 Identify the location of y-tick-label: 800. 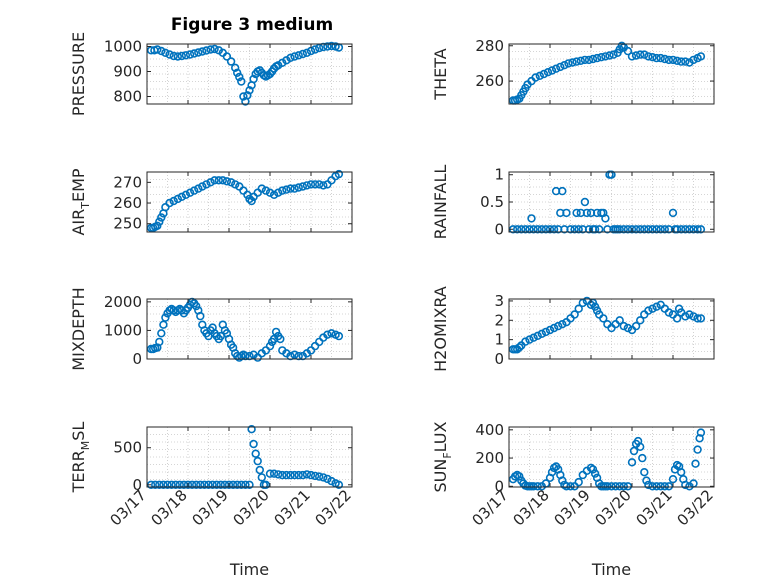
(127, 97).